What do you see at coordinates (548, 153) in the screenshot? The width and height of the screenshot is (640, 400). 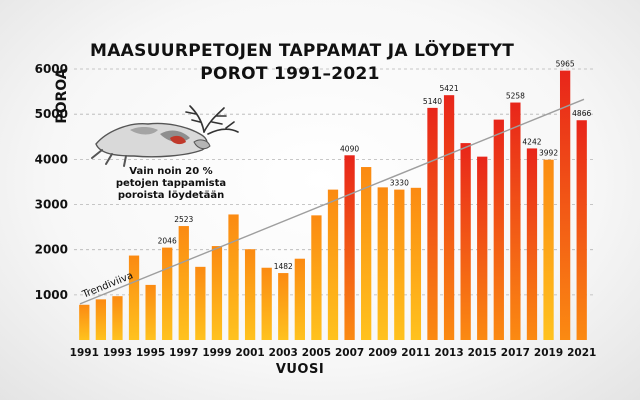 I see `data-label-2019: 3992` at bounding box center [548, 153].